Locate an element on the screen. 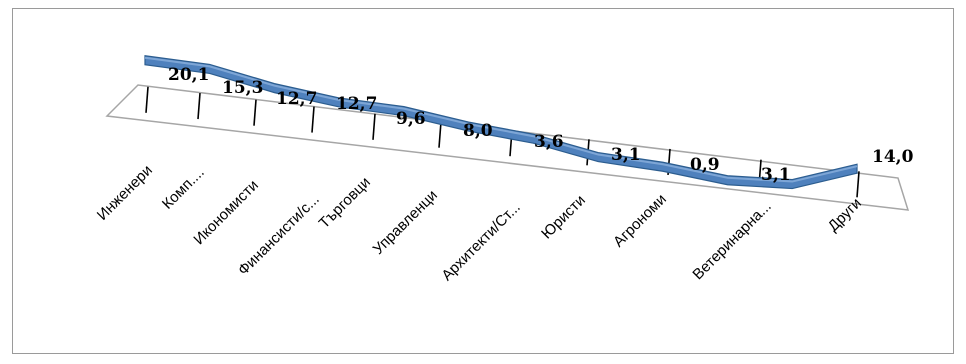  data-label: 9,6 is located at coordinates (411, 119).